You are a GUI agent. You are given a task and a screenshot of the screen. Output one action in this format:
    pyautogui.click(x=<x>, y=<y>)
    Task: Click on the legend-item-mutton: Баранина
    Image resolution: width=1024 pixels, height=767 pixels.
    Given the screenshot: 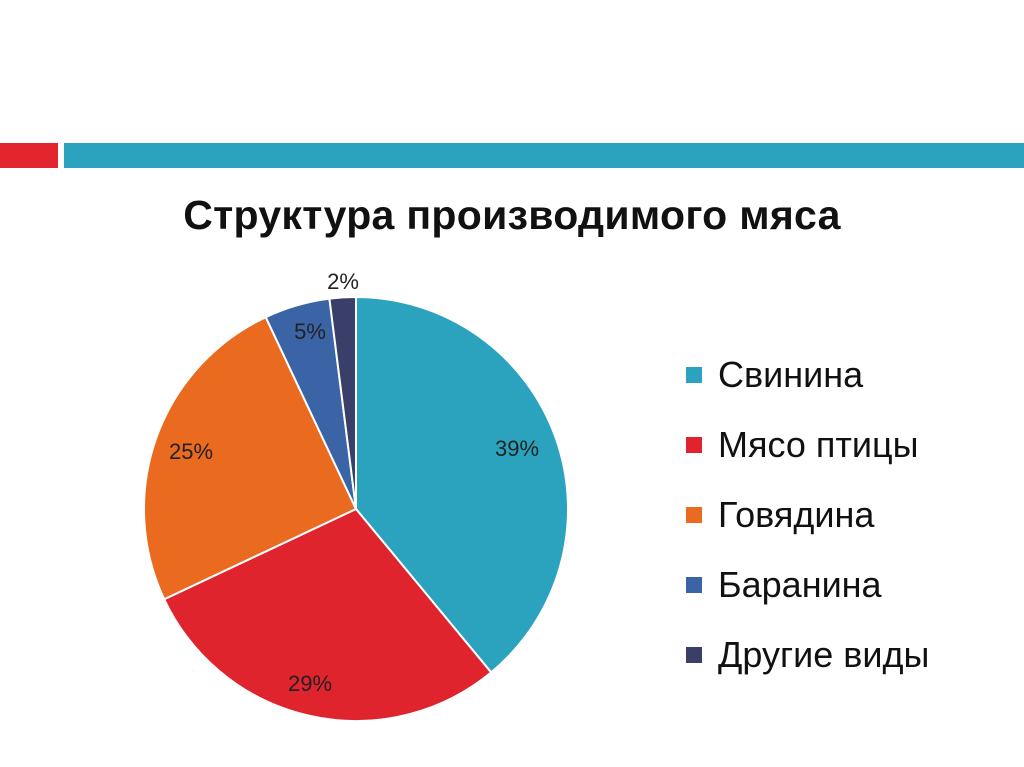 What is the action you would take?
    pyautogui.click(x=851, y=585)
    